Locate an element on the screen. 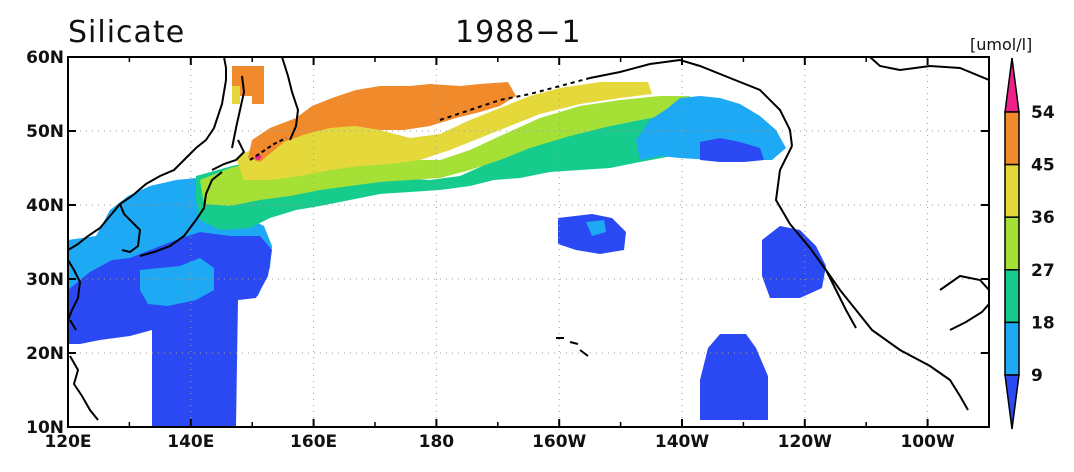 This screenshot has width=1074, height=472. x-tick-label: 120E is located at coordinates (67, 442).